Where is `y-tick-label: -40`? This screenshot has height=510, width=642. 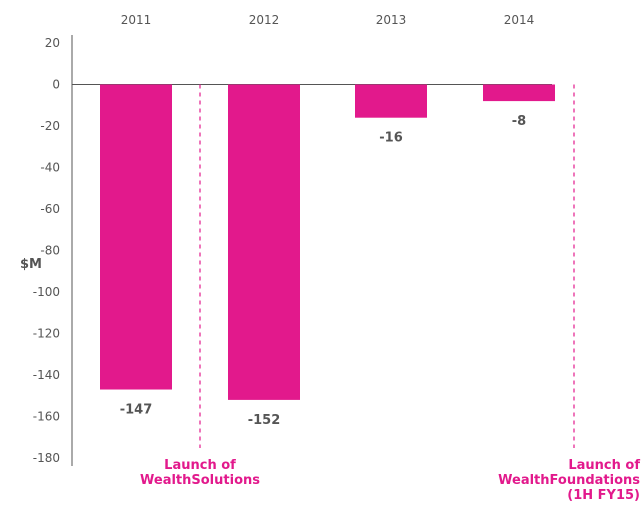 y-tick-label: -40 is located at coordinates (50, 168).